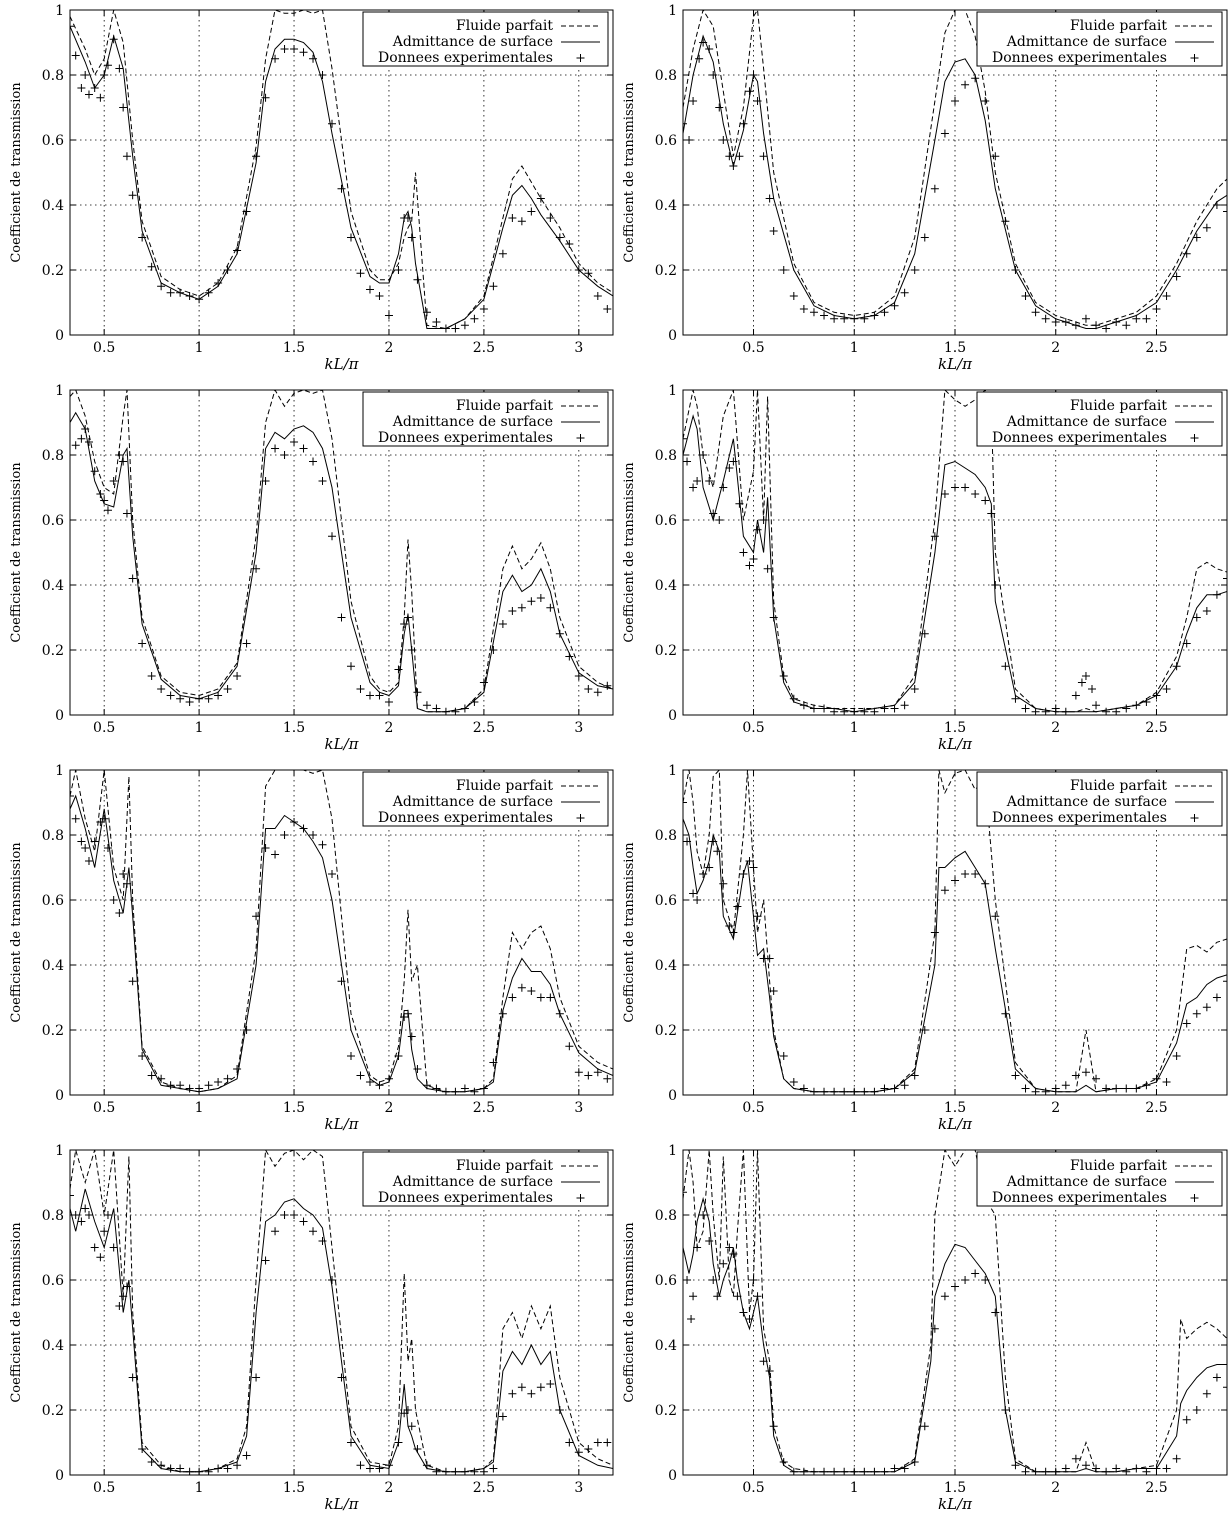 The height and width of the screenshot is (1519, 1231). I want to click on plot-area, so click(341, 171).